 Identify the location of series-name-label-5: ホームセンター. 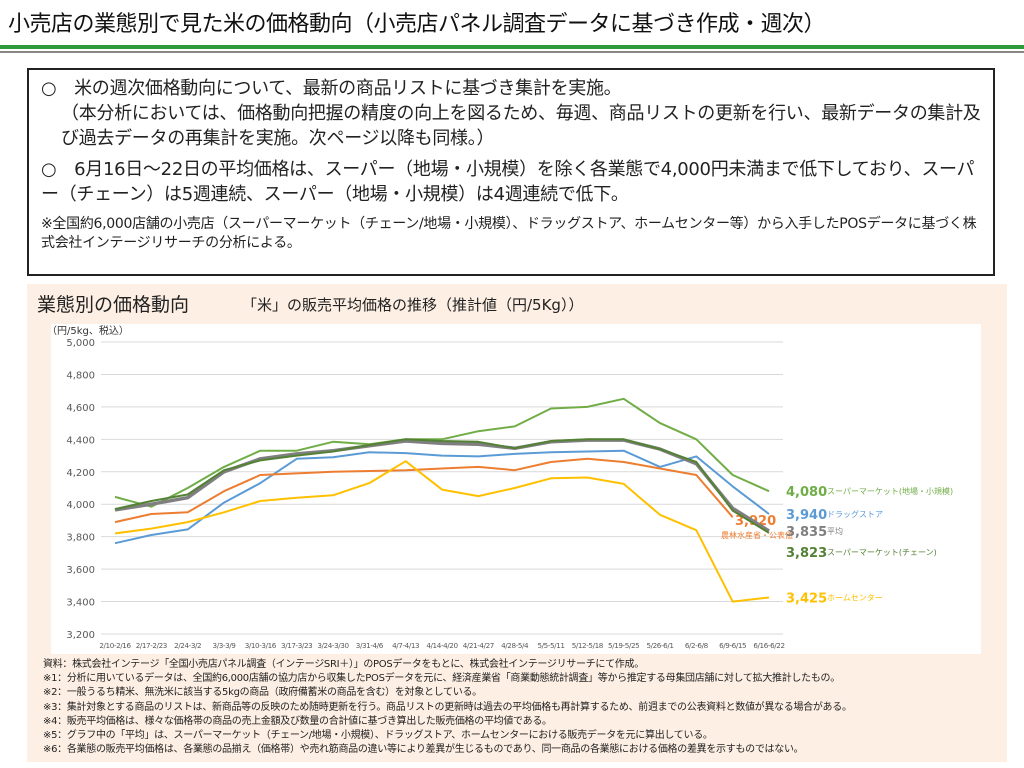
(855, 598).